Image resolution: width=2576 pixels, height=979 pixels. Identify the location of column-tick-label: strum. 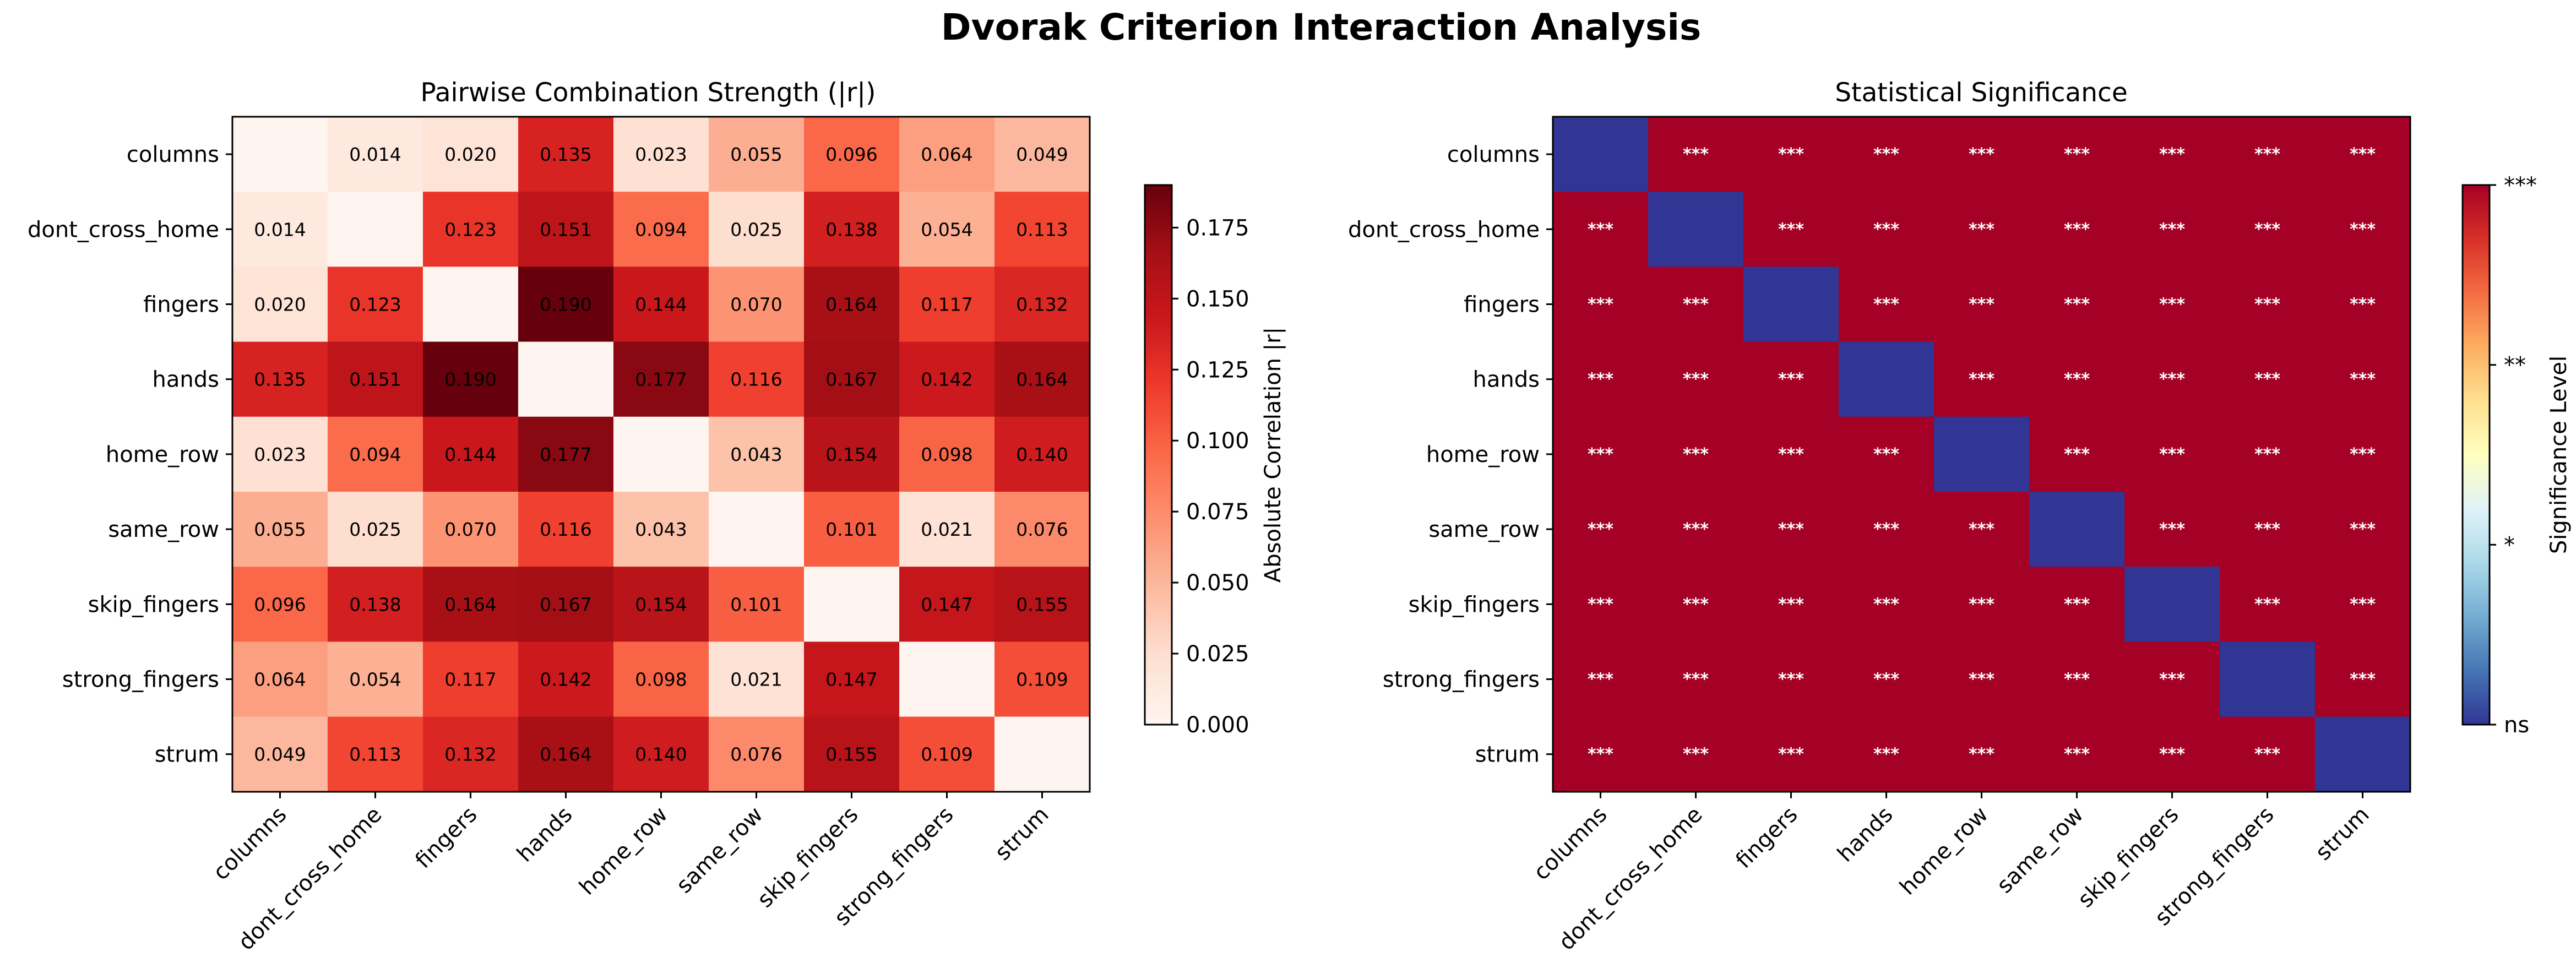
(1022, 833).